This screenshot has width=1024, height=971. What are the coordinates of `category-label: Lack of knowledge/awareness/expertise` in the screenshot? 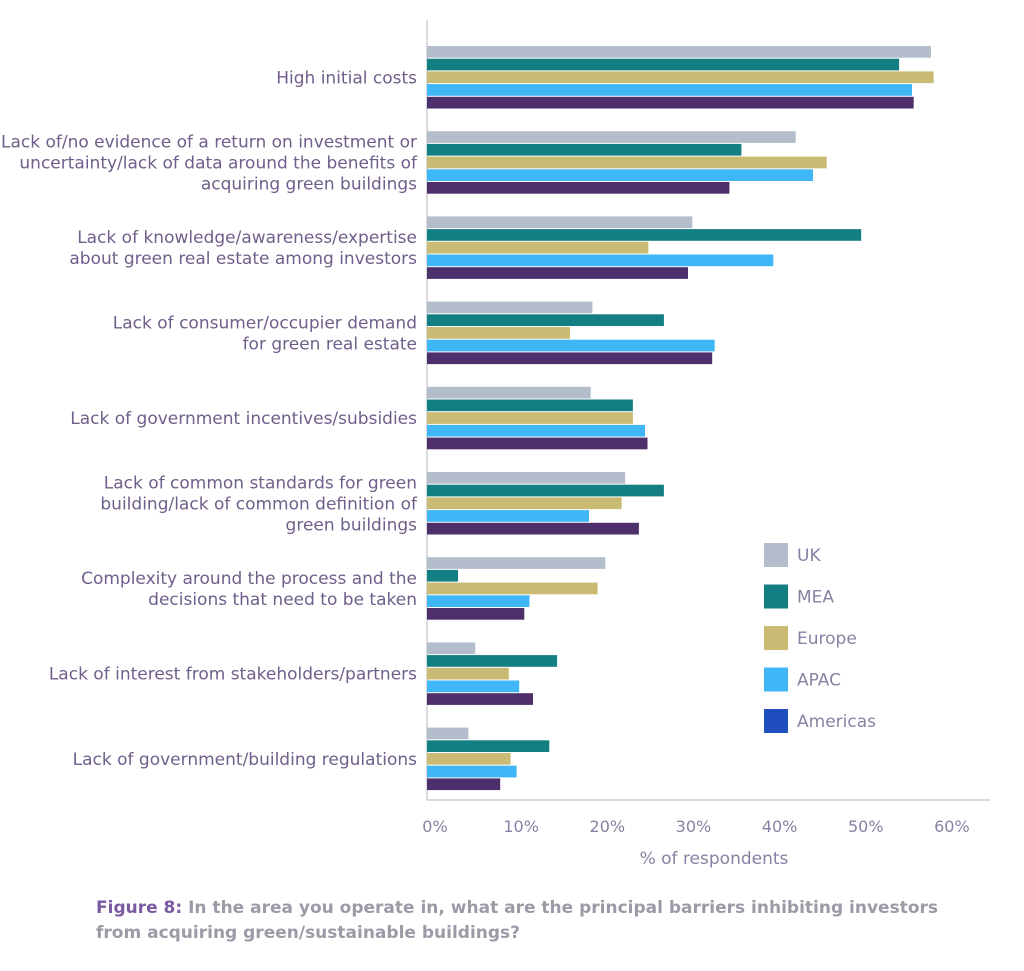 It's located at (247, 238).